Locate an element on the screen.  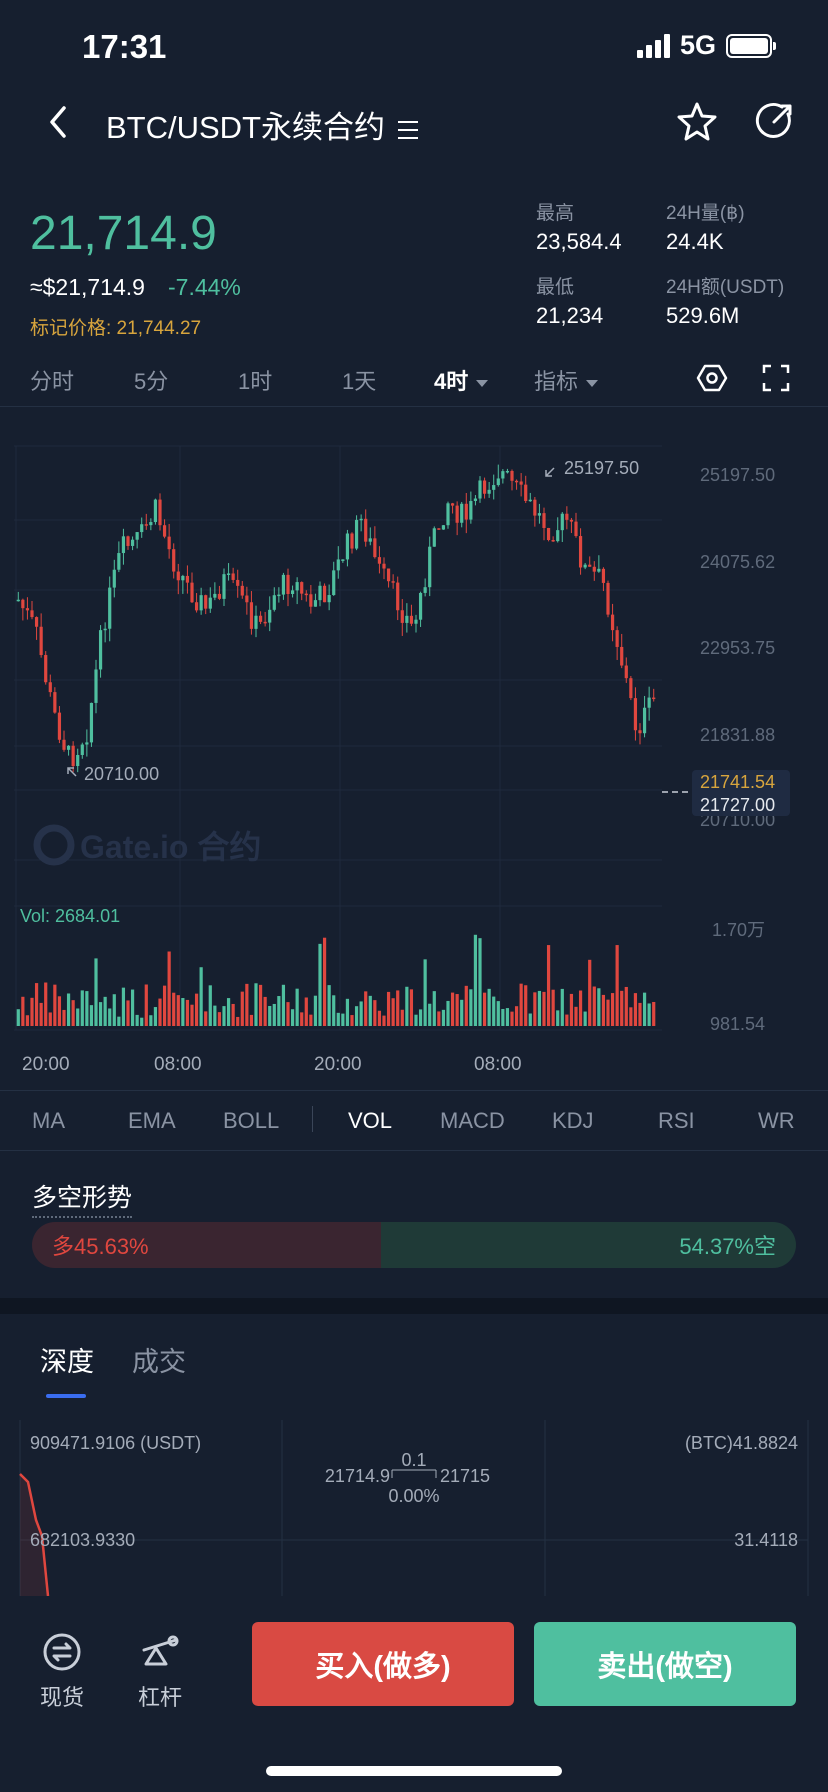
tab-time-share: 分时 is located at coordinates (52, 381).